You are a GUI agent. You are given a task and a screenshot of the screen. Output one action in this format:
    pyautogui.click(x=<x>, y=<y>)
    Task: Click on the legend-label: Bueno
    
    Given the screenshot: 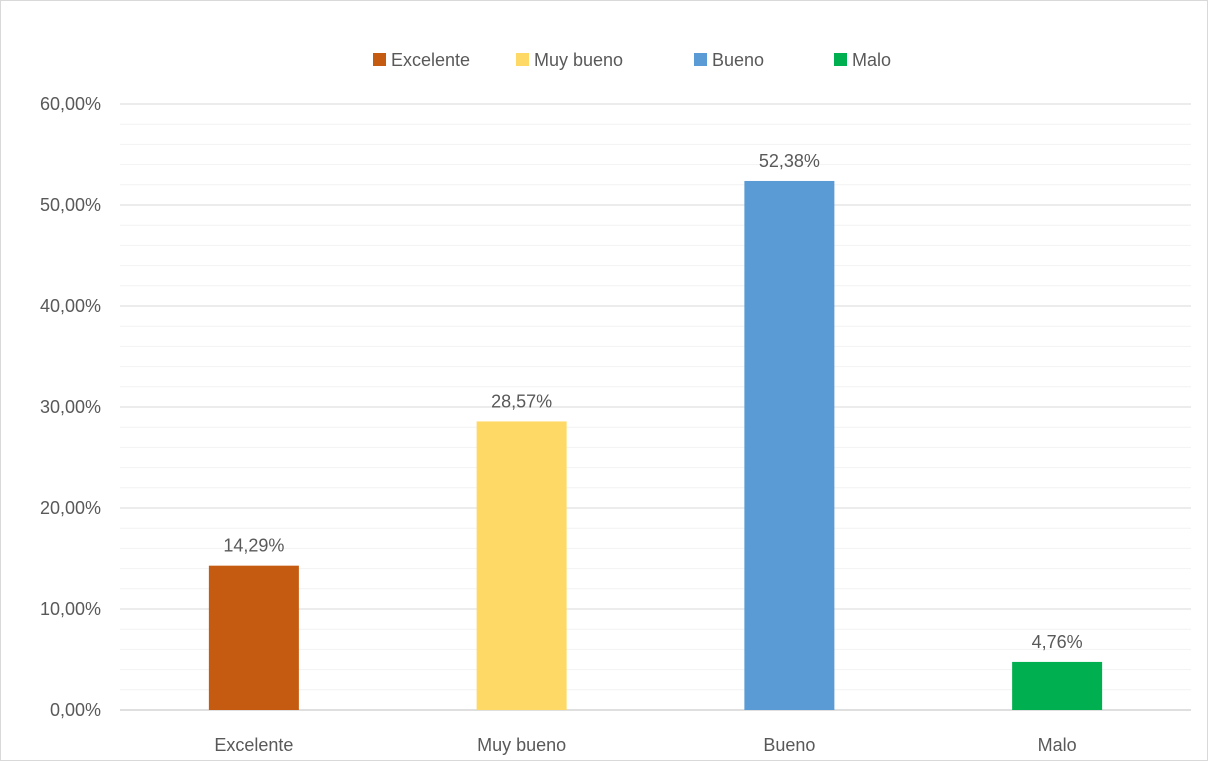 What is the action you would take?
    pyautogui.click(x=738, y=60)
    